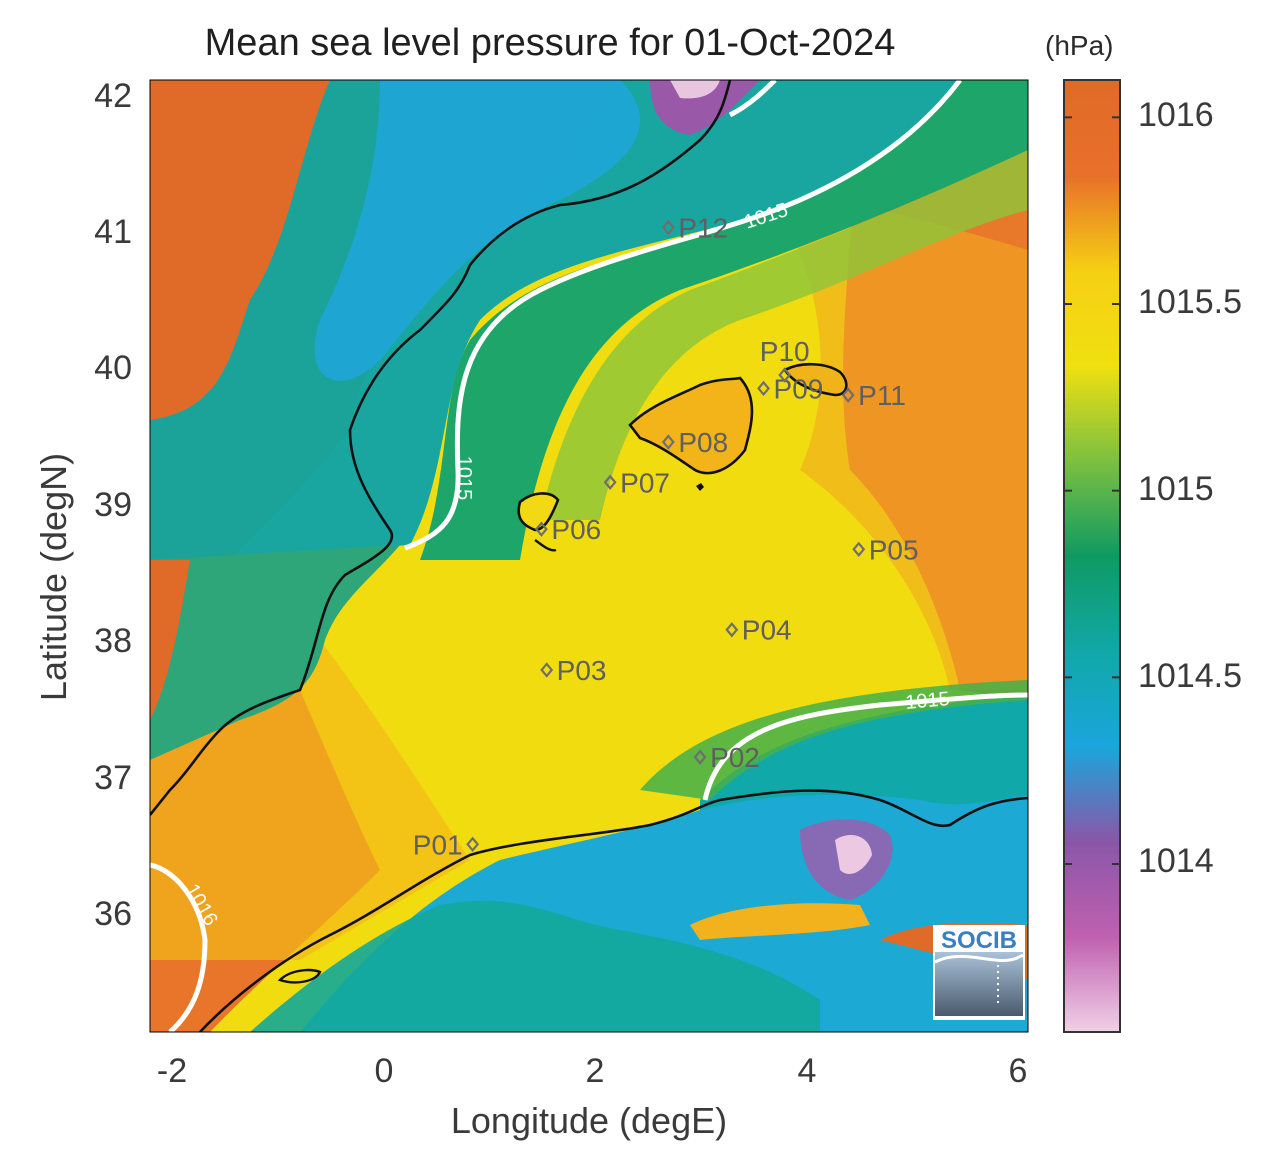 This screenshot has height=1174, width=1276. Describe the element at coordinates (240, 250) in the screenshot. I see `field-iberia-land-west` at that location.